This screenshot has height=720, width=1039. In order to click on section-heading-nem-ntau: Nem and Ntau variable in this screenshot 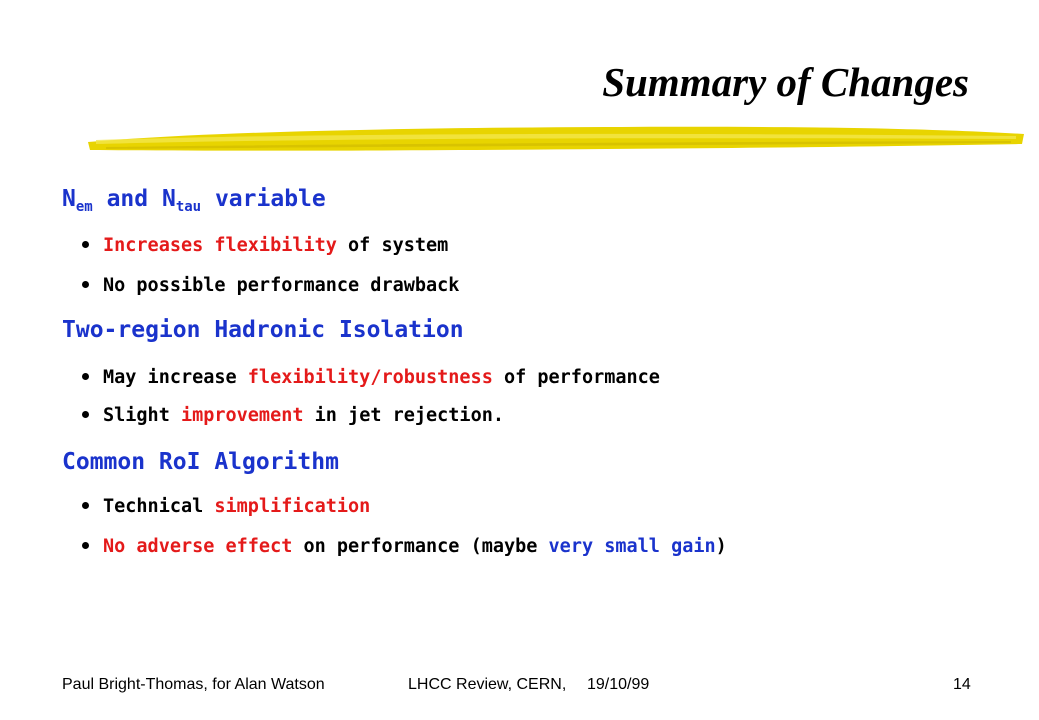, I will do `click(194, 200)`.